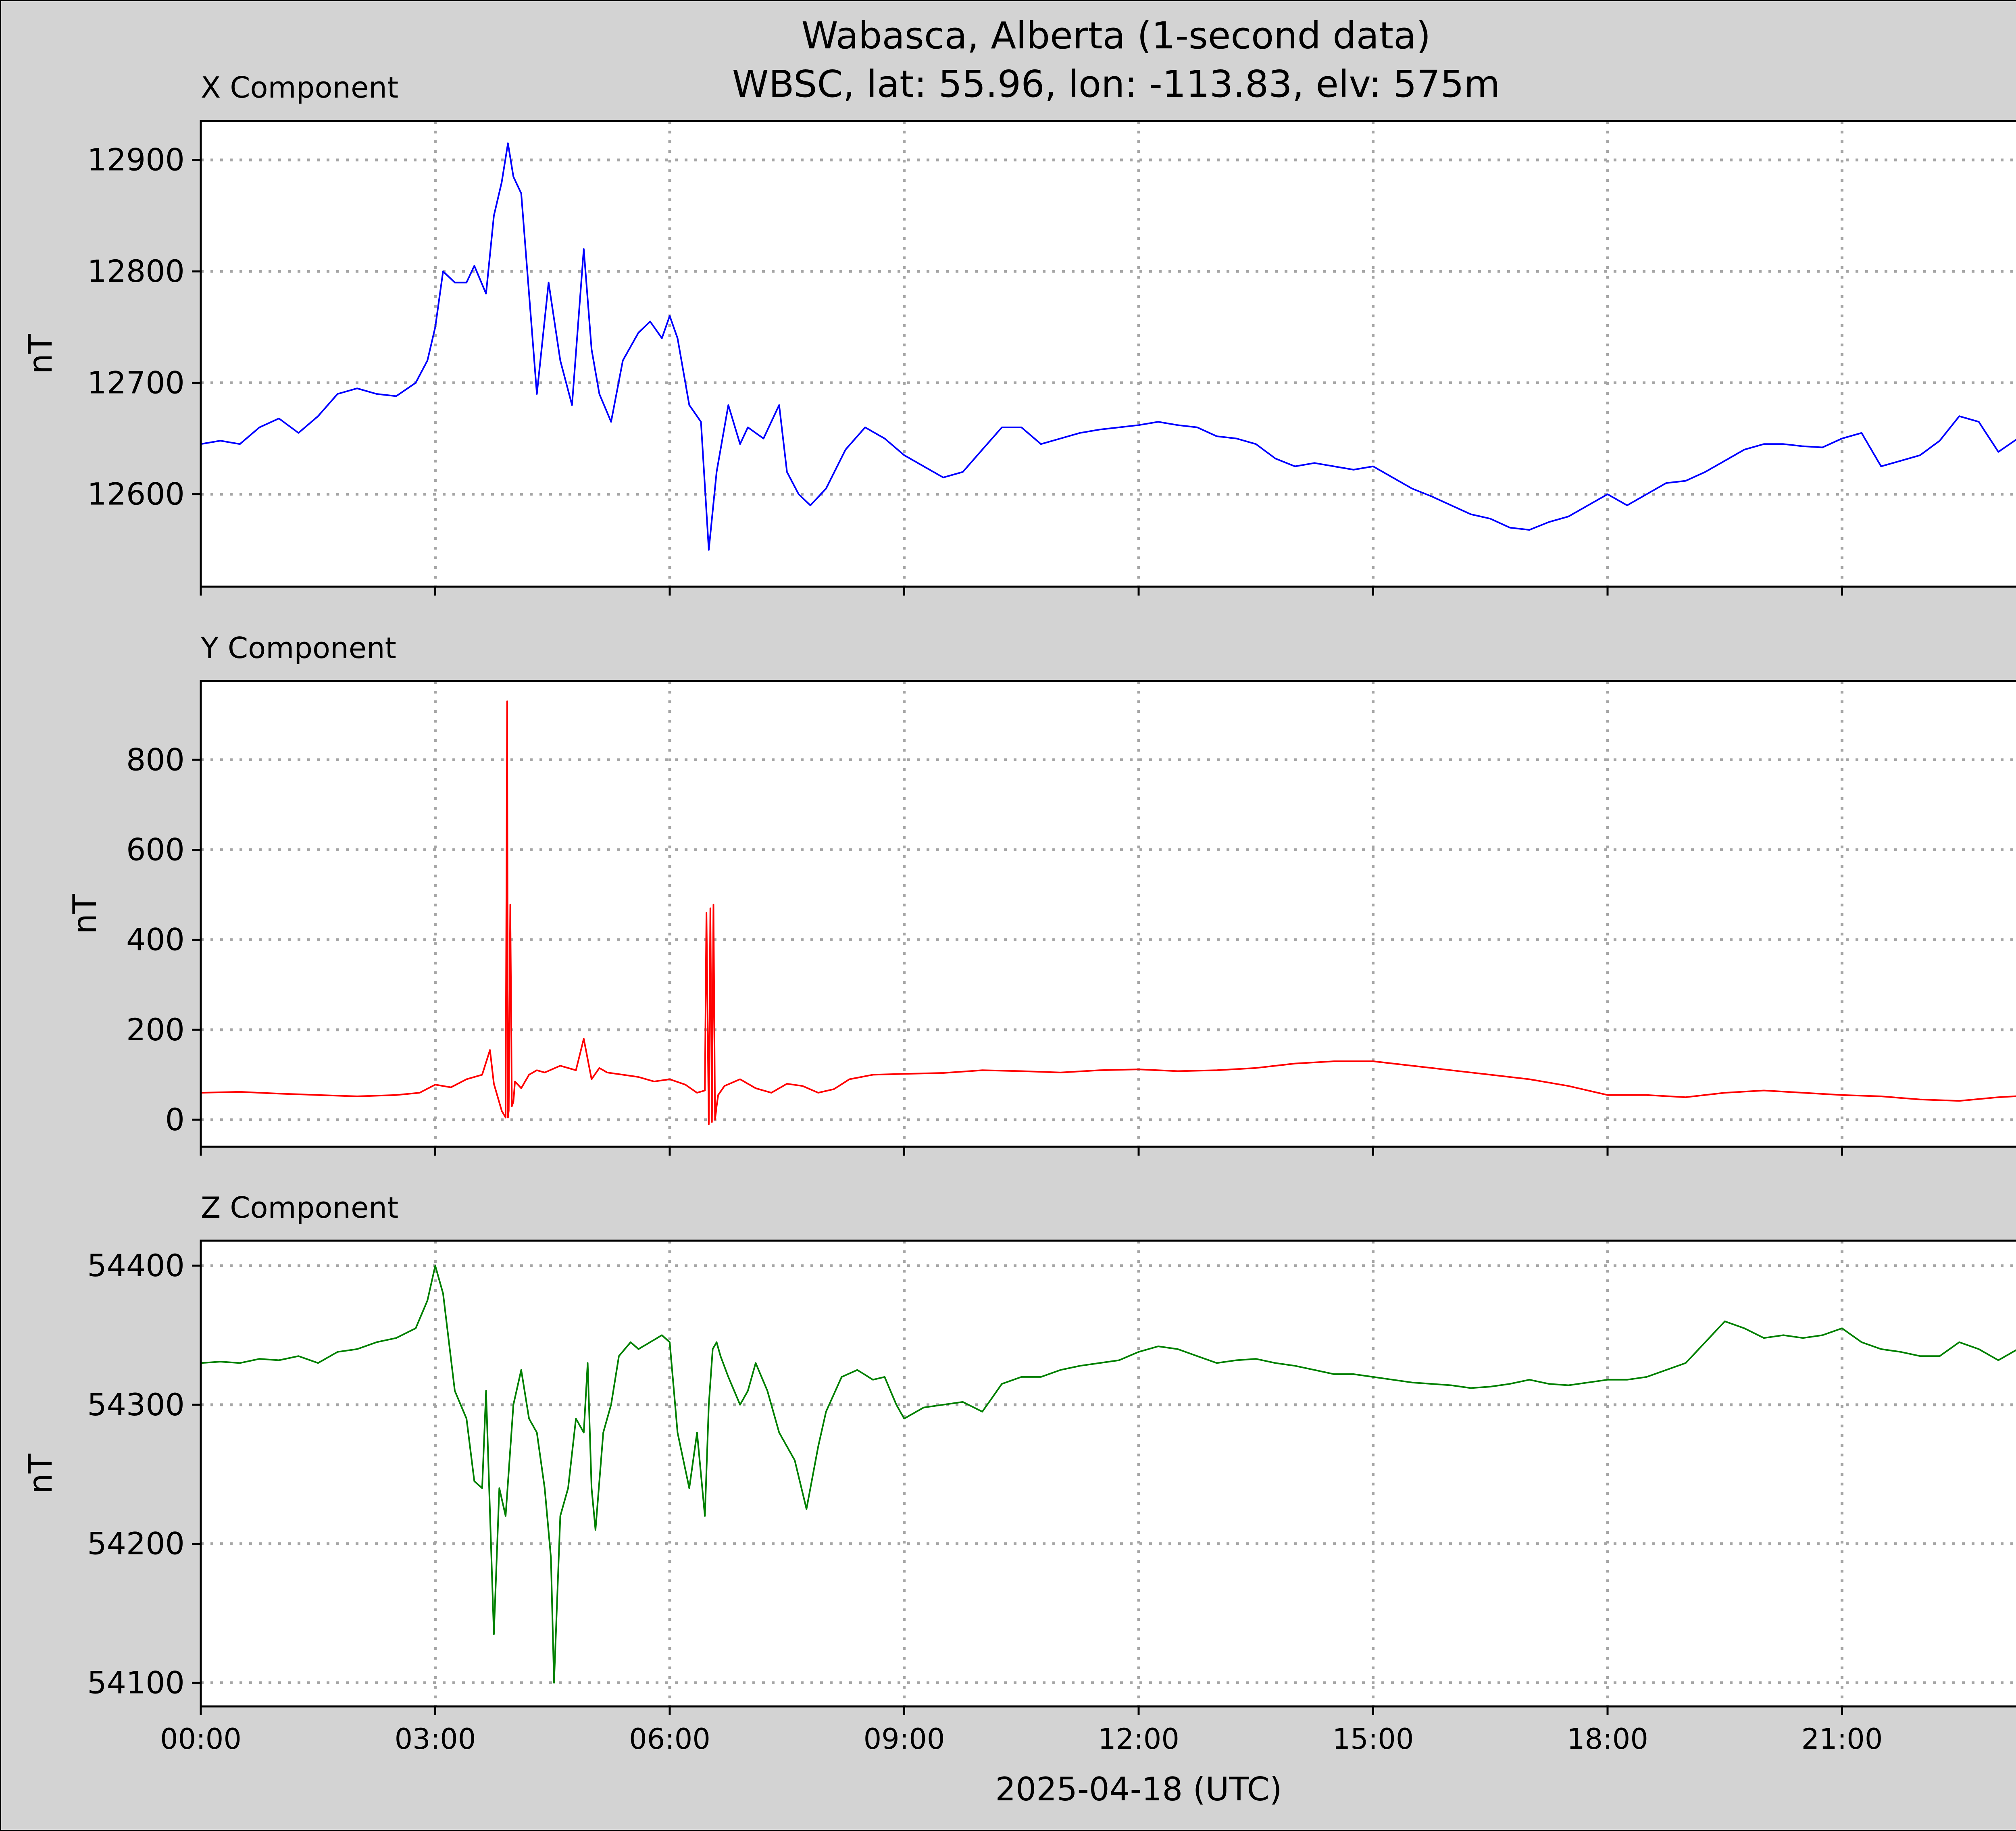 This screenshot has width=2016, height=1831. What do you see at coordinates (1373, 1739) in the screenshot?
I see `x-tick-label: 15:00` at bounding box center [1373, 1739].